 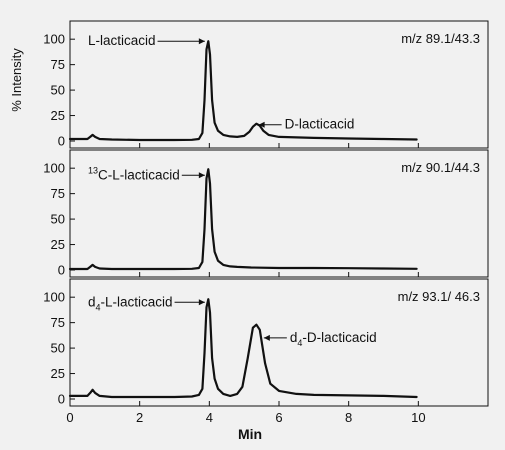 What do you see at coordinates (418, 417) in the screenshot?
I see `x-tick-label: 10` at bounding box center [418, 417].